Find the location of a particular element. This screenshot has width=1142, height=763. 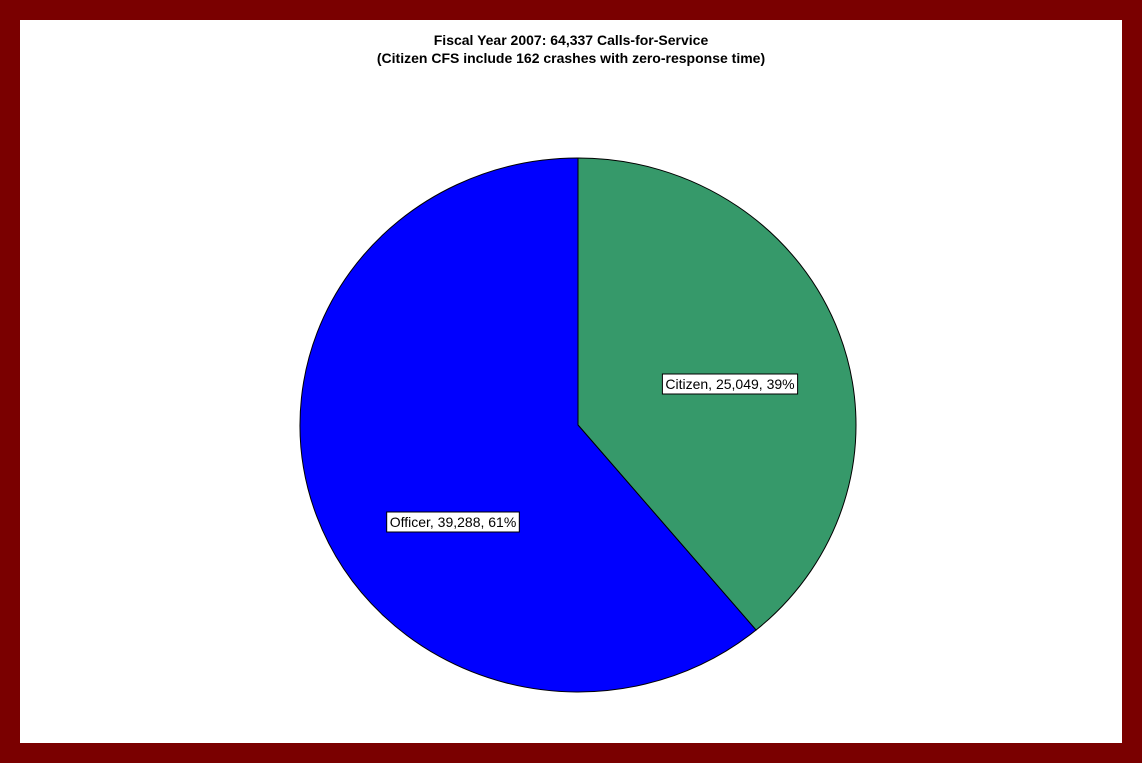

slice-label-text: Officer, 39,288, 61% is located at coordinates (453, 522).